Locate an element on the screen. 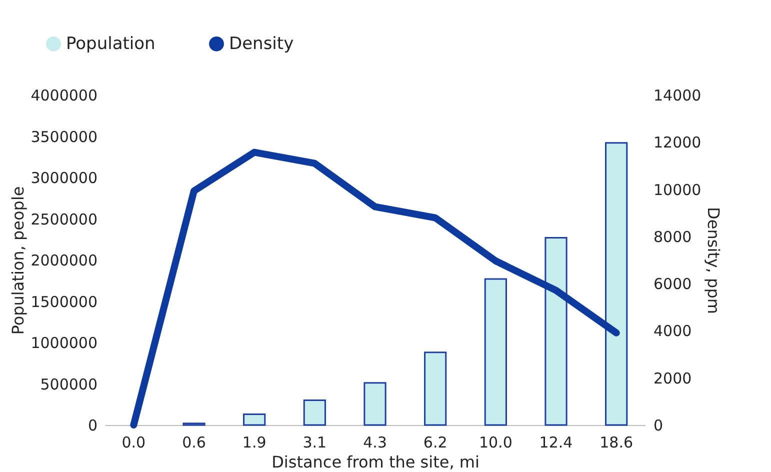 Image resolution: width=771 pixels, height=472 pixels. y2-tick-label: 4000 is located at coordinates (673, 331).